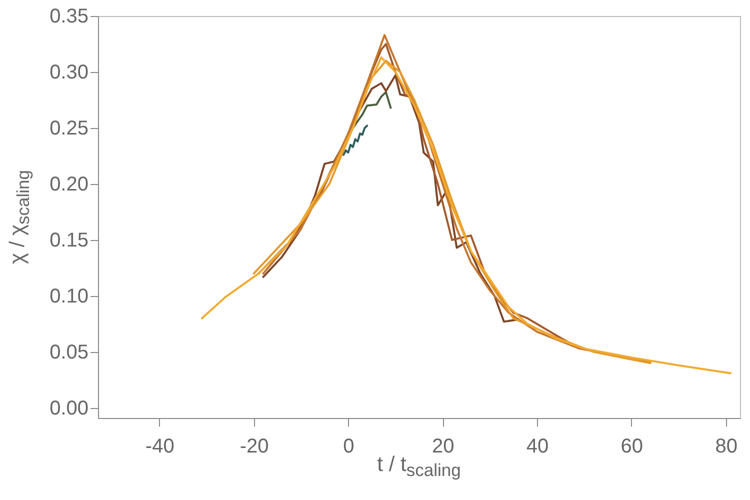 This screenshot has height=500, width=750. What do you see at coordinates (69, 240) in the screenshot?
I see `y-tick-label: 0.15` at bounding box center [69, 240].